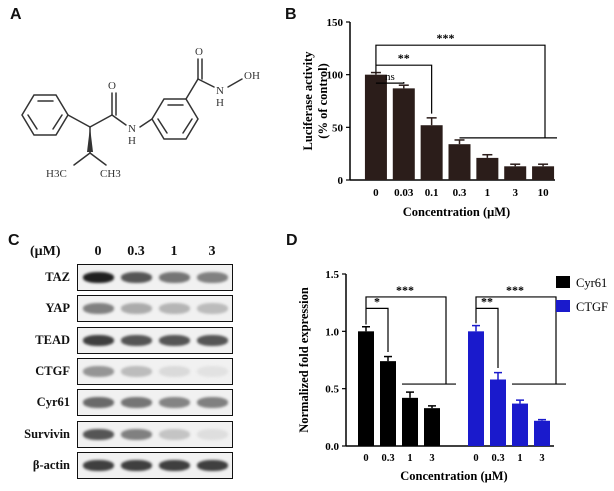  What do you see at coordinates (404, 58) in the screenshot?
I see `annotation-double-star: **` at bounding box center [404, 58].